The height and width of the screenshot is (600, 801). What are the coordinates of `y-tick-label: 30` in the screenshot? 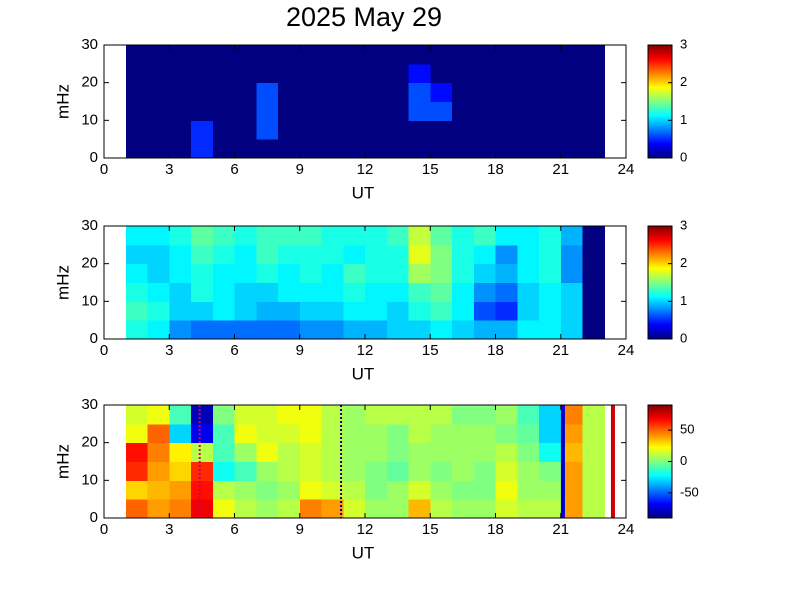 It's located at (89, 404).